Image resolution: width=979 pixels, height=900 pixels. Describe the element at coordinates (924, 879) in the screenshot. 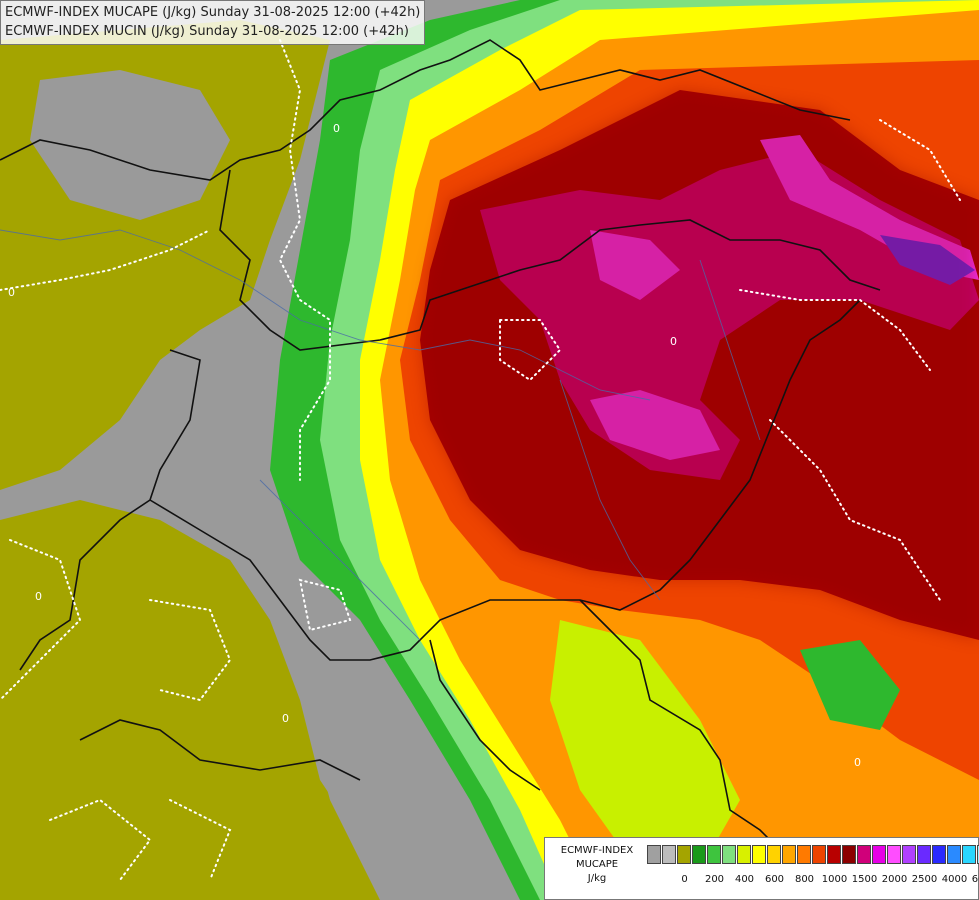

I see `legend-tick-label: 2500` at that location.